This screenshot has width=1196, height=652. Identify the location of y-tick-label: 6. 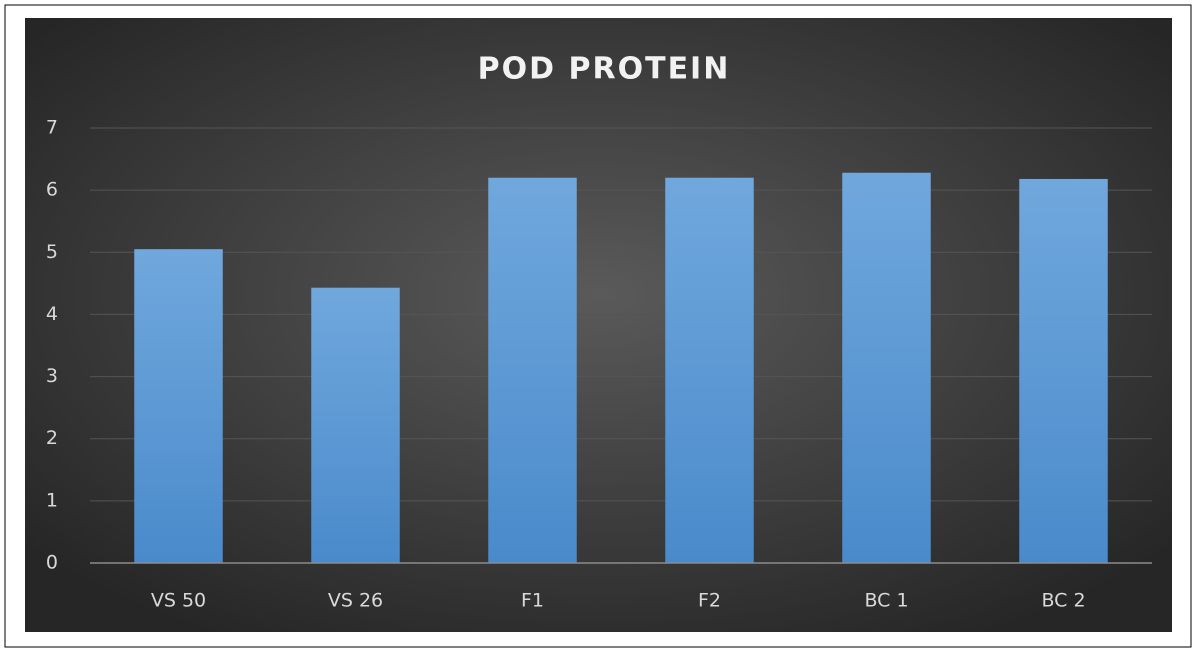
(52, 190).